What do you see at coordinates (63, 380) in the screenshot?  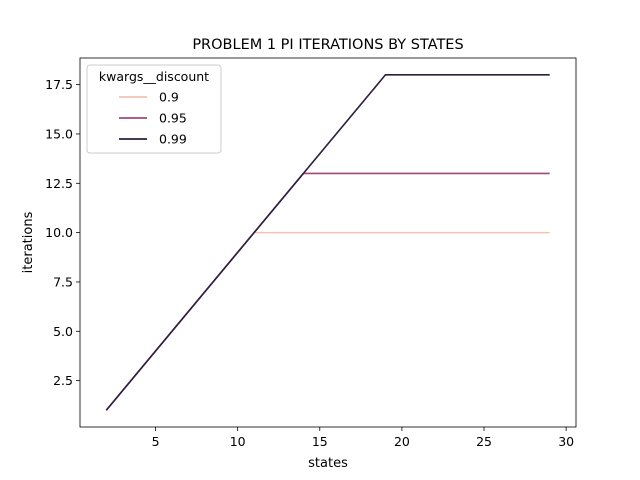 I see `y-tick-label: 2.5` at bounding box center [63, 380].